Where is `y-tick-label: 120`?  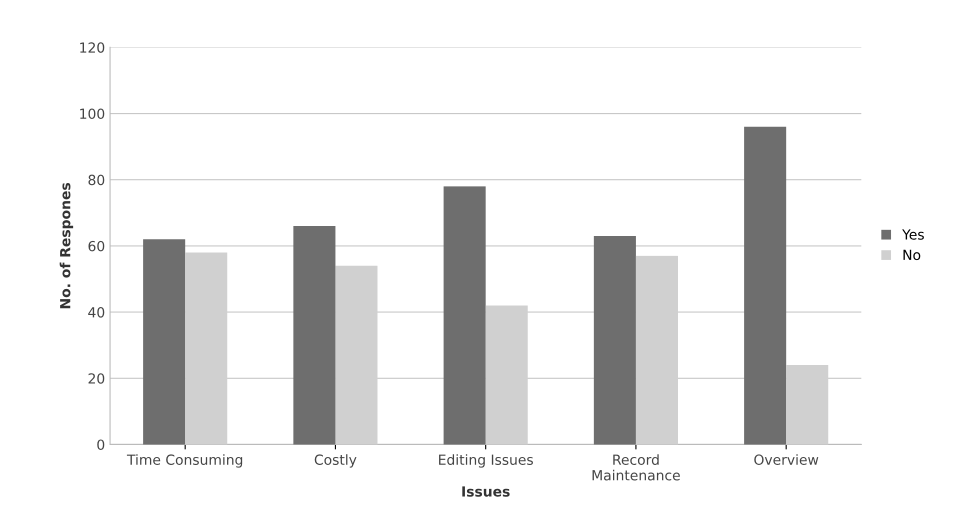
y-tick-label: 120 is located at coordinates (92, 47).